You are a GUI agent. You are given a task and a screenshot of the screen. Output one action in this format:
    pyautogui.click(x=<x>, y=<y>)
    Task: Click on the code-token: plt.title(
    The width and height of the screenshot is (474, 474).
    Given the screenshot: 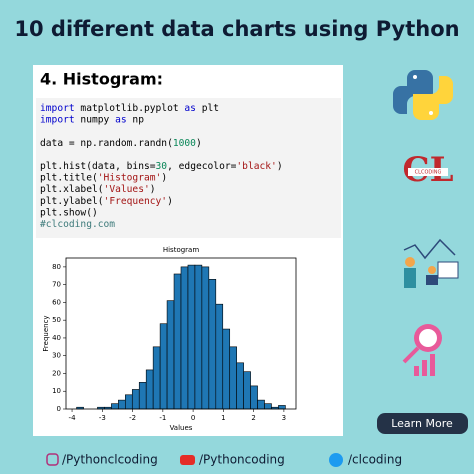 What is the action you would take?
    pyautogui.click(x=69, y=178)
    